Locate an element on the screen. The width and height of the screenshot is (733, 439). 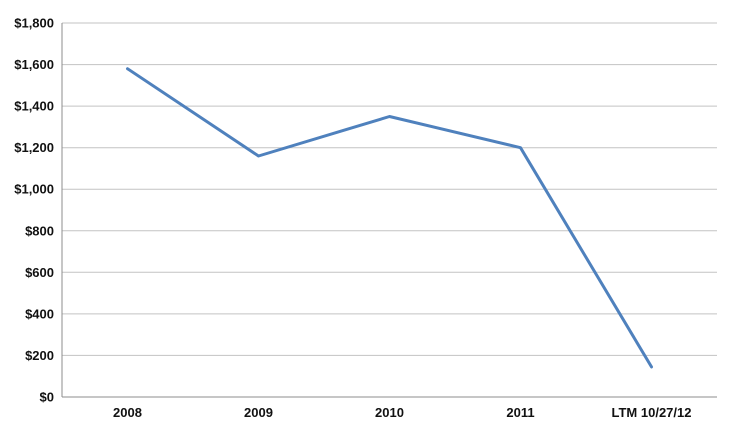
x-tick-label: 2010 is located at coordinates (389, 412).